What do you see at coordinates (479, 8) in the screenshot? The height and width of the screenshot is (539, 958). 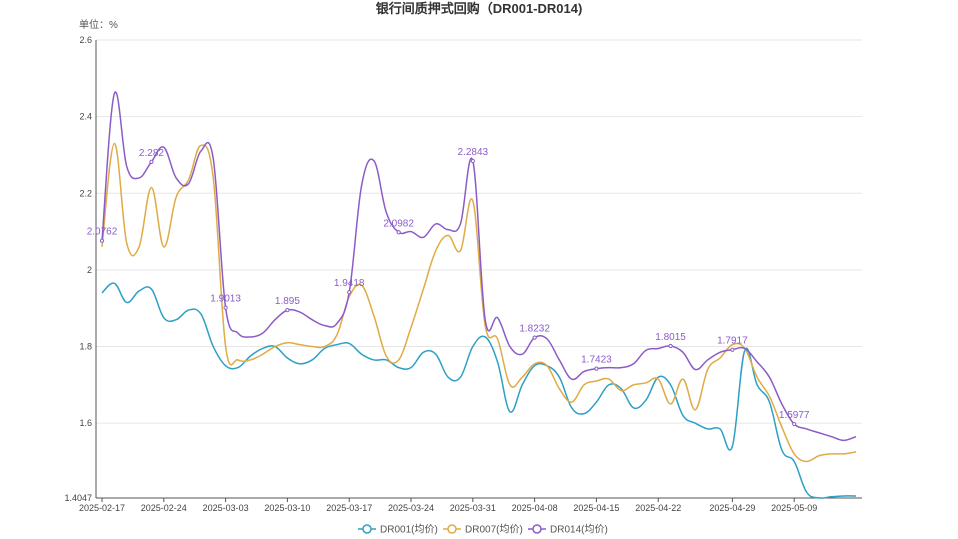 I see `chart-title: 银行间质押式回购（DR001-DR014)` at bounding box center [479, 8].